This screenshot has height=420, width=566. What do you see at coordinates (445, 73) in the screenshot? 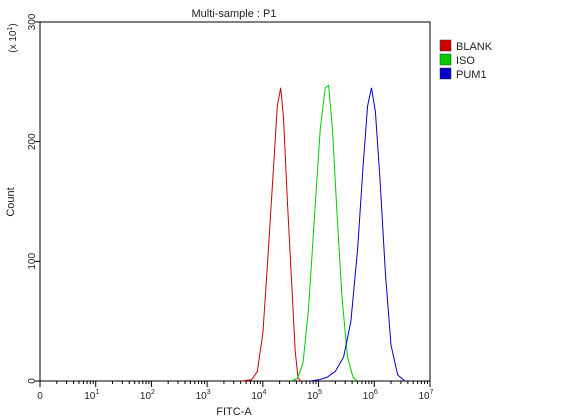
I see `legend-swatch-pum1` at bounding box center [445, 73].